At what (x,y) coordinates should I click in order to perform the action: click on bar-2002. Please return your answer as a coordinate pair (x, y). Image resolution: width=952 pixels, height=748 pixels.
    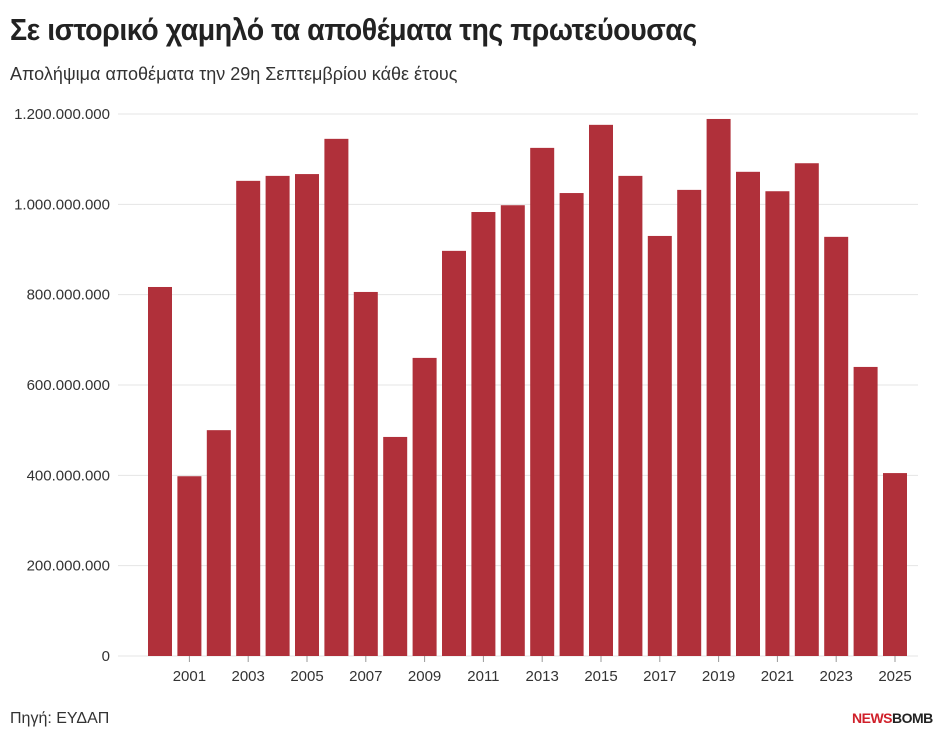
    Looking at the image, I should click on (218, 543).